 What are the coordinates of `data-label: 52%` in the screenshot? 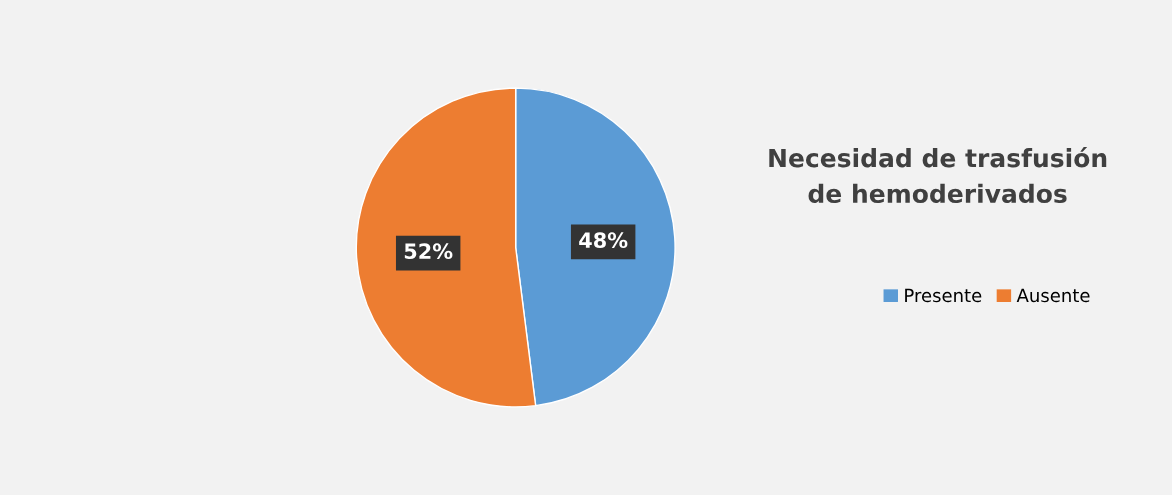 It's located at (428, 251).